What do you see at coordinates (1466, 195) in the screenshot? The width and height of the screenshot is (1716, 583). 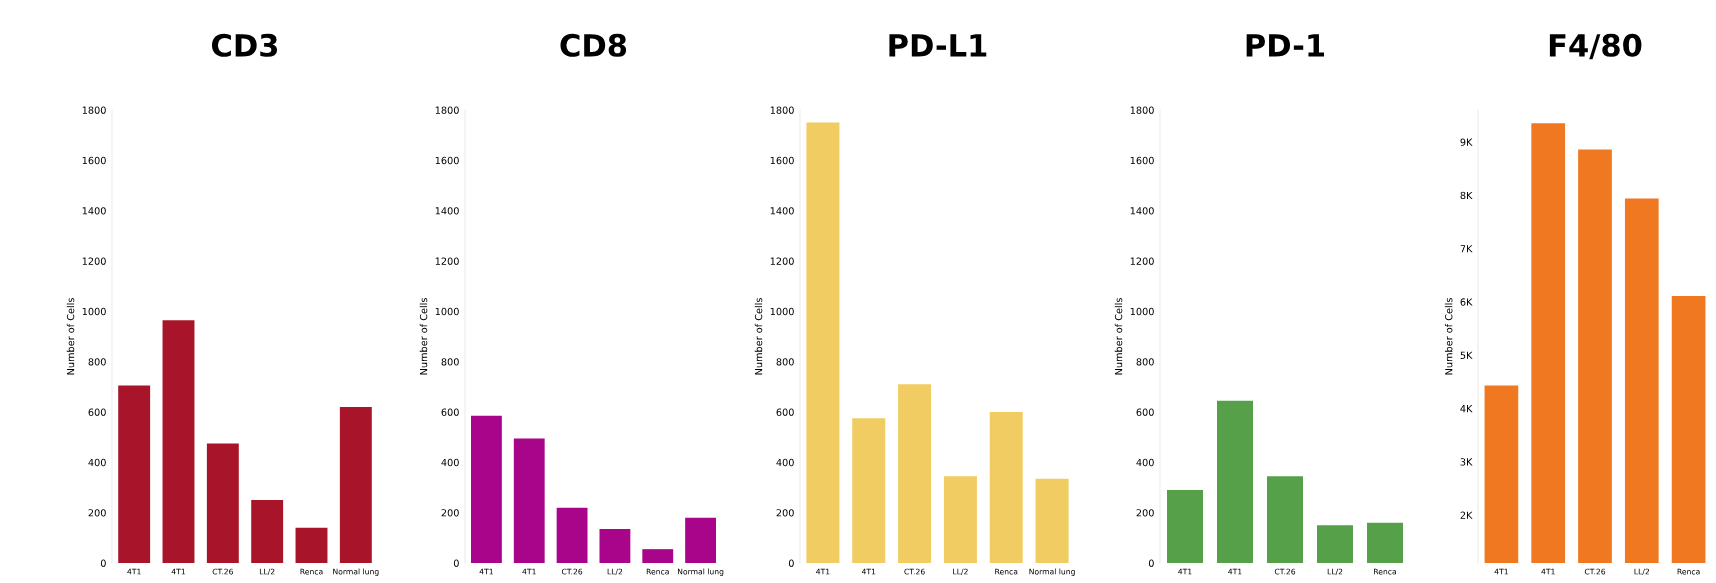 I see `y-tick-label: 8K` at bounding box center [1466, 195].